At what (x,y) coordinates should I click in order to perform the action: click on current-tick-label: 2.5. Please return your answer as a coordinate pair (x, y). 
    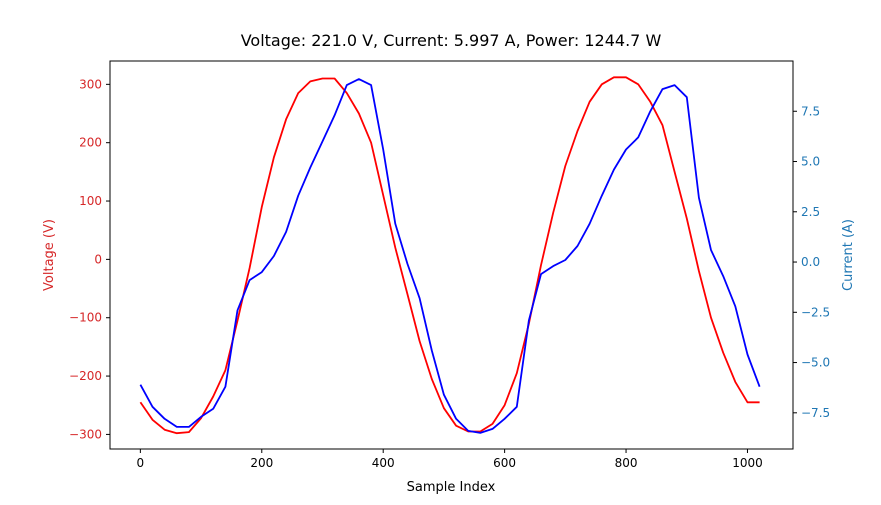
    Looking at the image, I should click on (810, 212).